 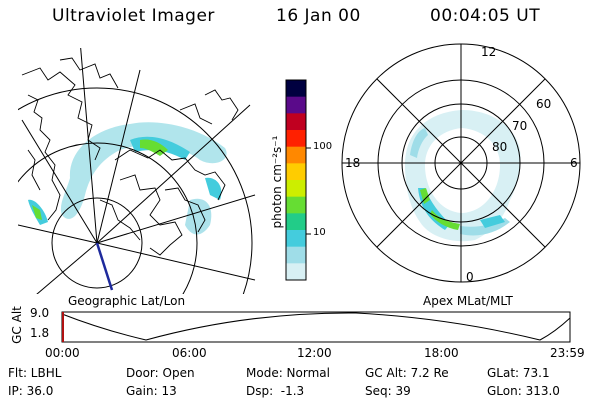 I want to click on mlt-label-0: 0, so click(x=470, y=277).